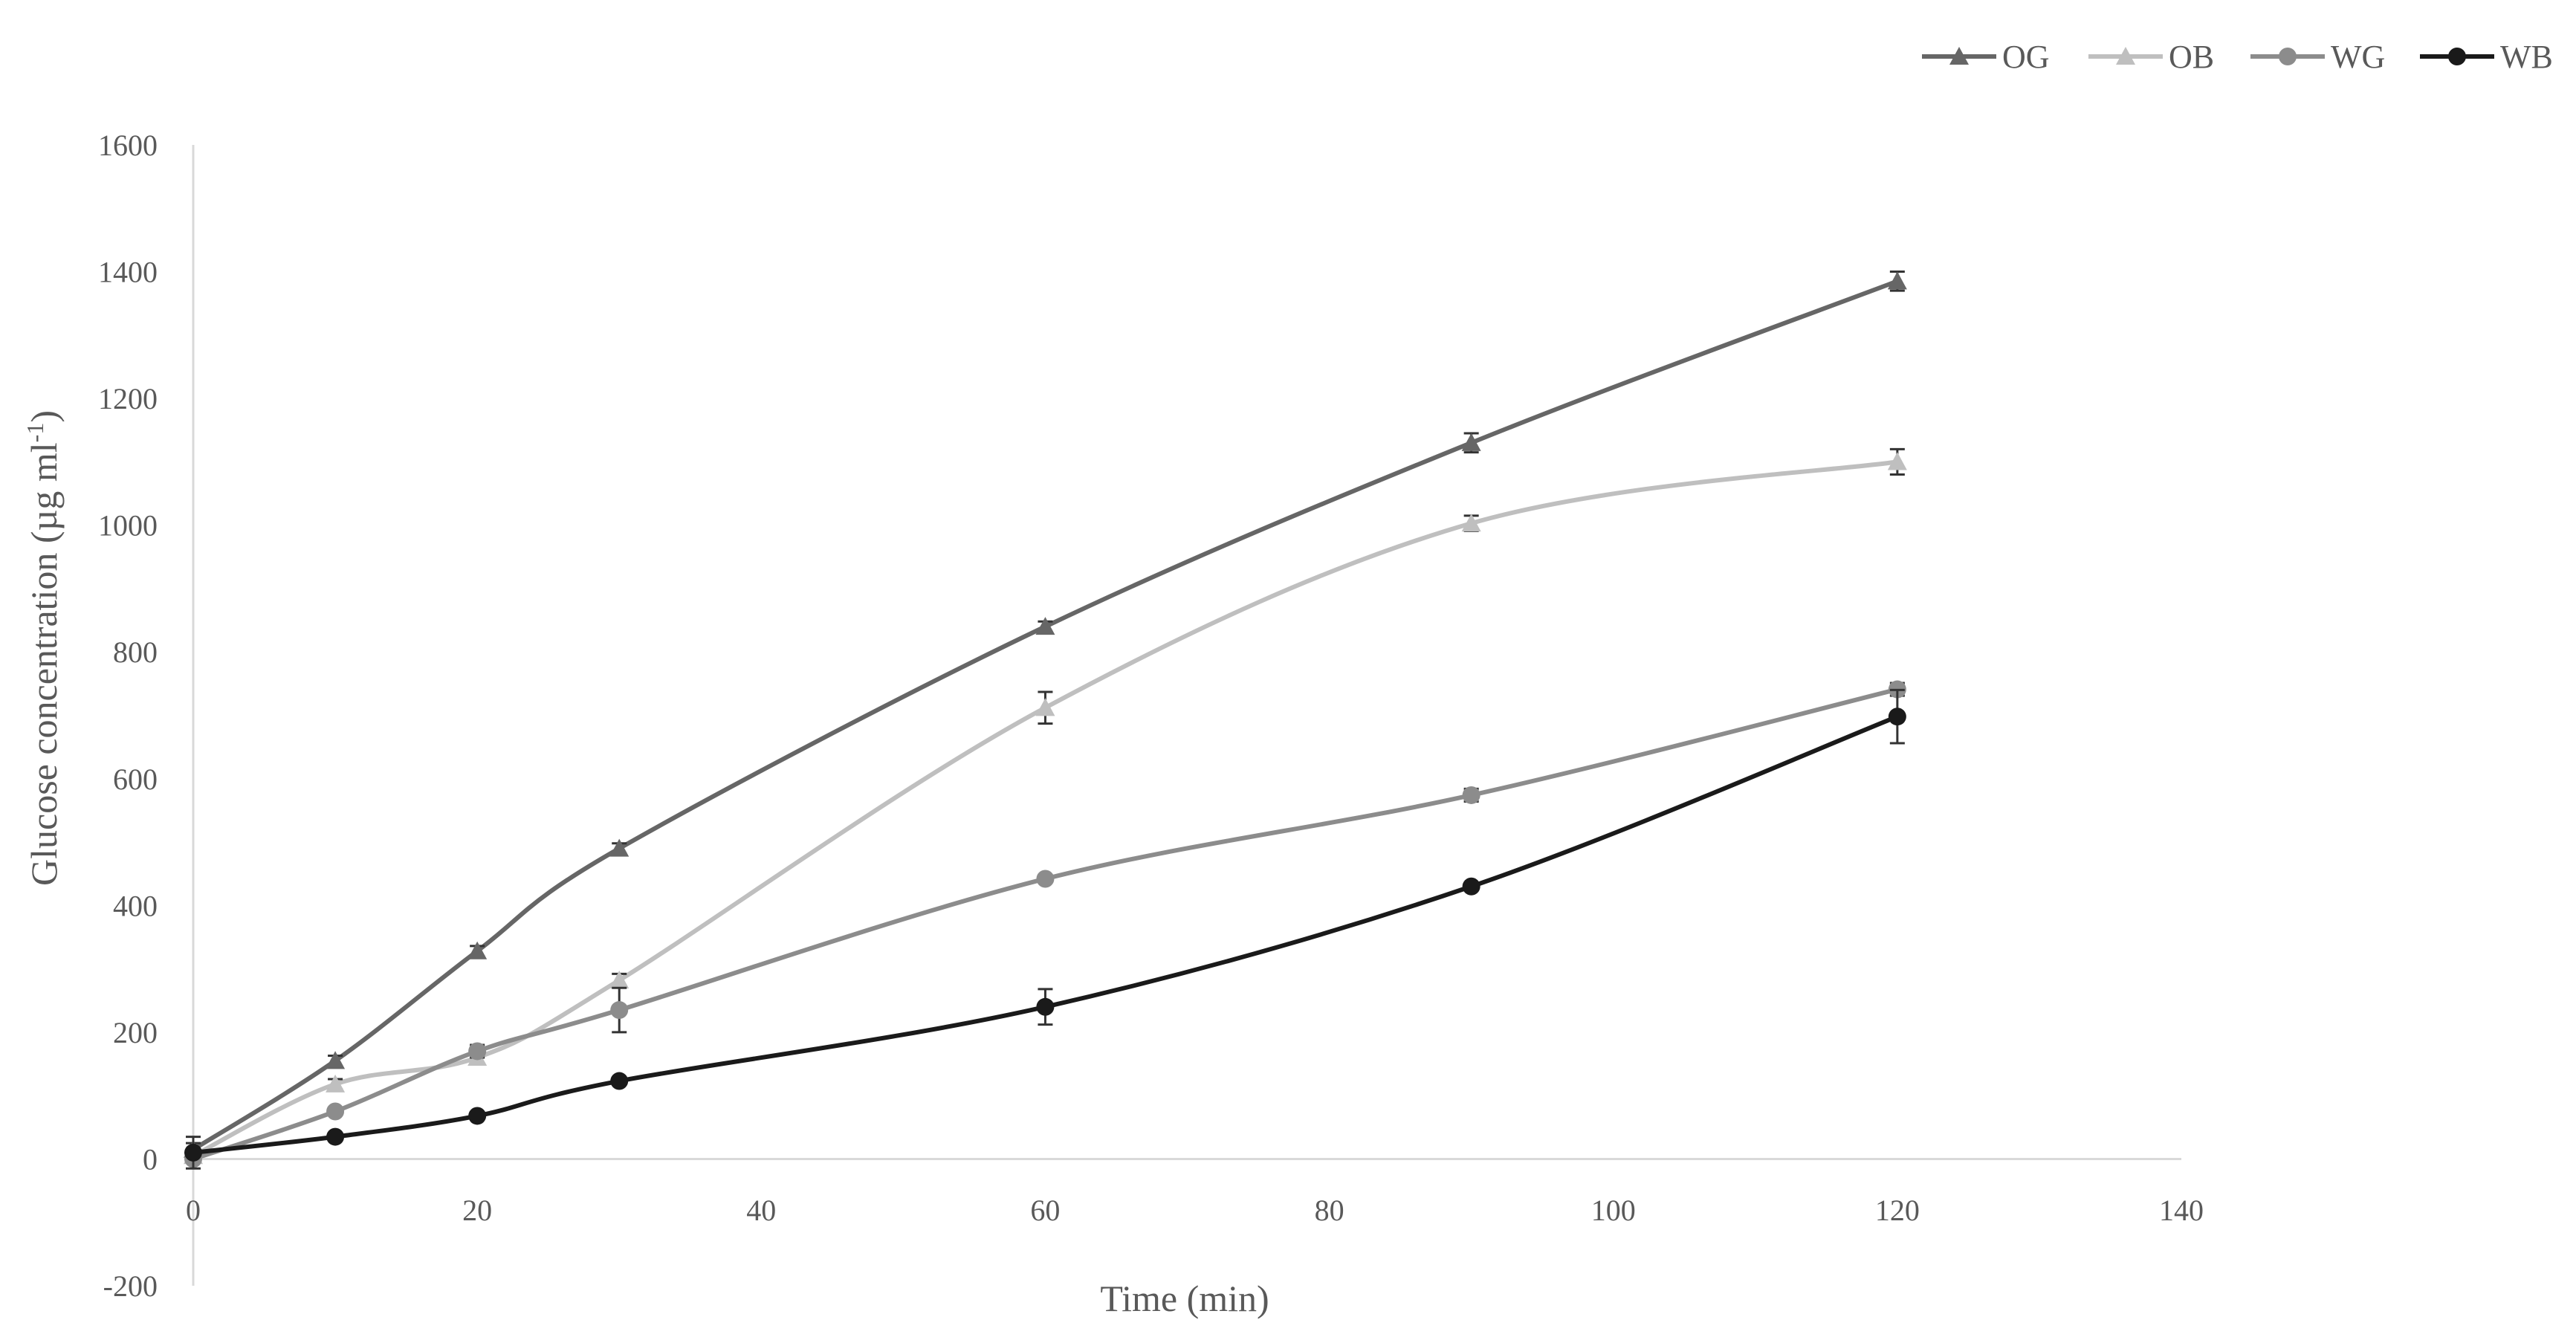 This screenshot has height=1337, width=2576. What do you see at coordinates (128, 146) in the screenshot?
I see `y-tick-label: 1600` at bounding box center [128, 146].